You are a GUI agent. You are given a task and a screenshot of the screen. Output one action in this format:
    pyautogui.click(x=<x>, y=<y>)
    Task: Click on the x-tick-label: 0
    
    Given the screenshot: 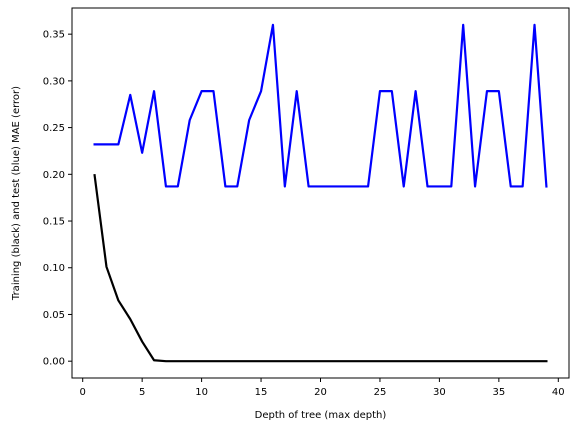 What is the action you would take?
    pyautogui.click(x=83, y=392)
    